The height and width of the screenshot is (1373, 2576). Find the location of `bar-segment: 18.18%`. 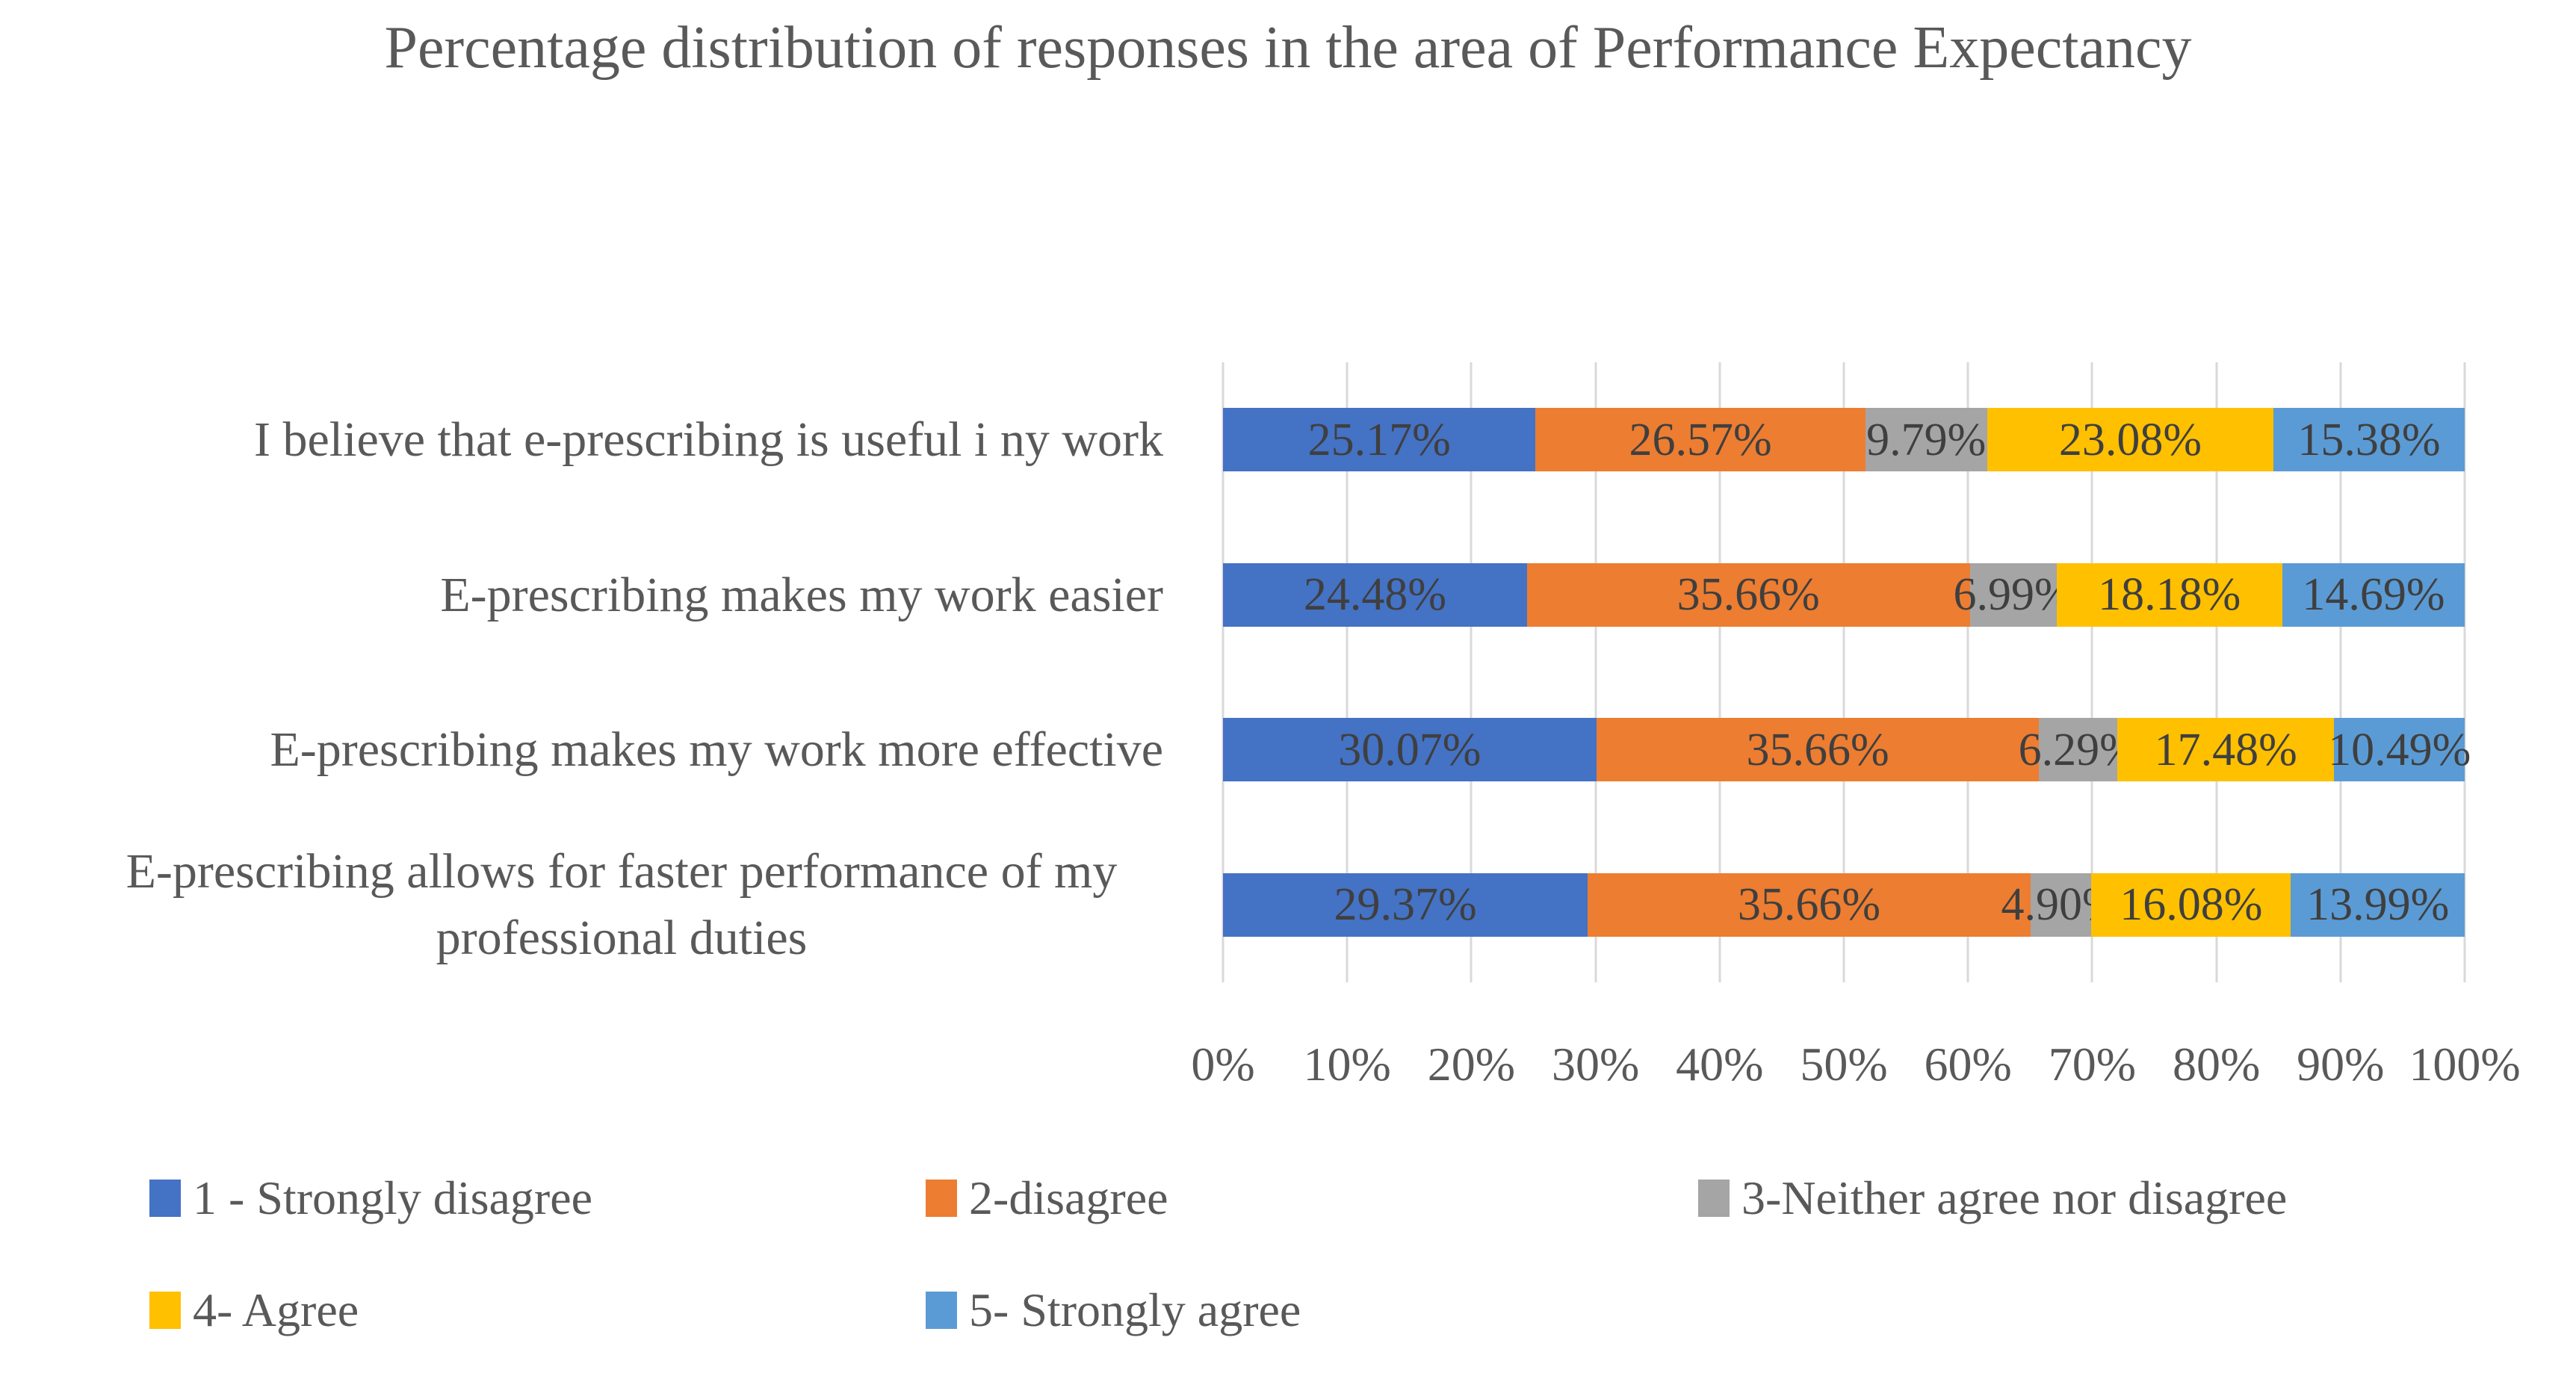

bar-segment: 18.18% is located at coordinates (2169, 594).